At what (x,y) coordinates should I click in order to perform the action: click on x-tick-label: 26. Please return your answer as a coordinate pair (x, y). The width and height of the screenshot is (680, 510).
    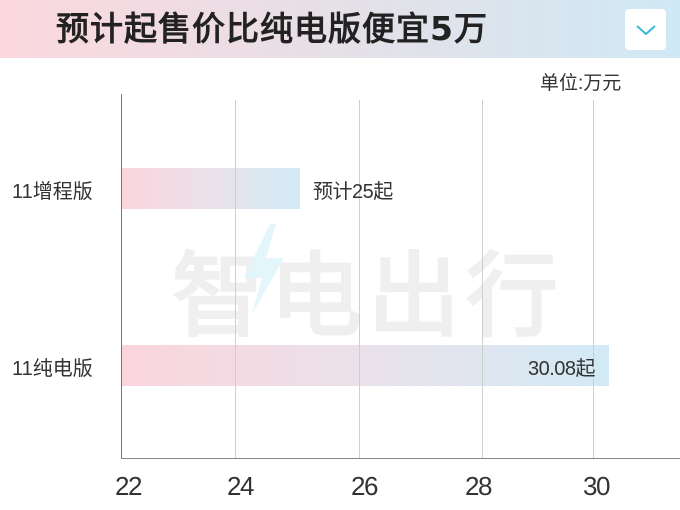
    Looking at the image, I should click on (364, 486).